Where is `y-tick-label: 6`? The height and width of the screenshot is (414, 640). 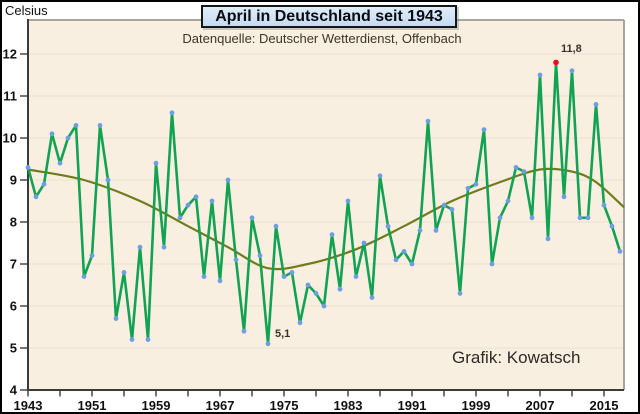 y-tick-label: 6 is located at coordinates (13, 306).